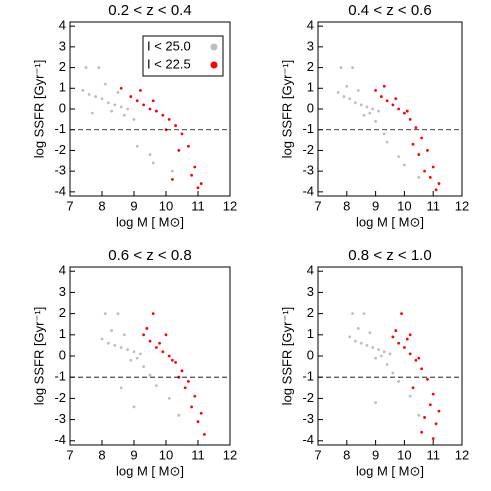 The height and width of the screenshot is (491, 491). I want to click on panel-title: 0.2 < z < 0.4, so click(149, 10).